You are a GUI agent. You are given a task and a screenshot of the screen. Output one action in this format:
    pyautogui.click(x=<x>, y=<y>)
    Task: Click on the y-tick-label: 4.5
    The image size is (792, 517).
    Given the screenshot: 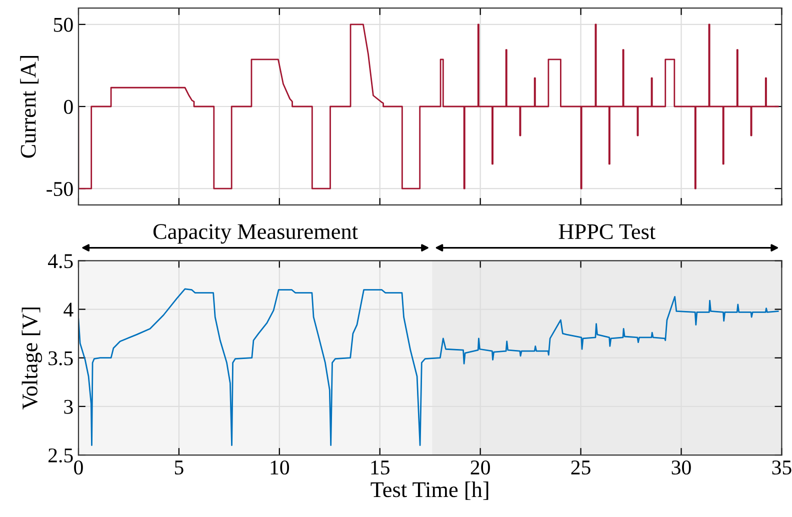 What is the action you would take?
    pyautogui.click(x=60, y=261)
    